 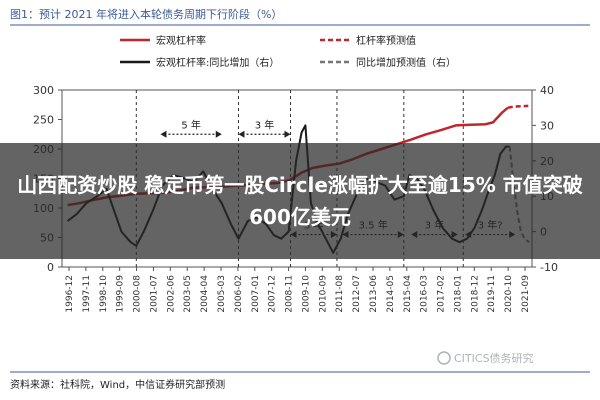 What do you see at coordinates (256, 294) in the screenshot?
I see `x-tick-label: 2007-01` at bounding box center [256, 294].